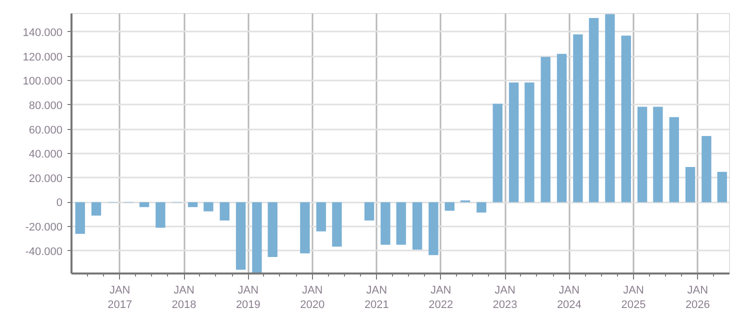  I want to click on x-tick-label: JAN 2020, so click(312, 297).